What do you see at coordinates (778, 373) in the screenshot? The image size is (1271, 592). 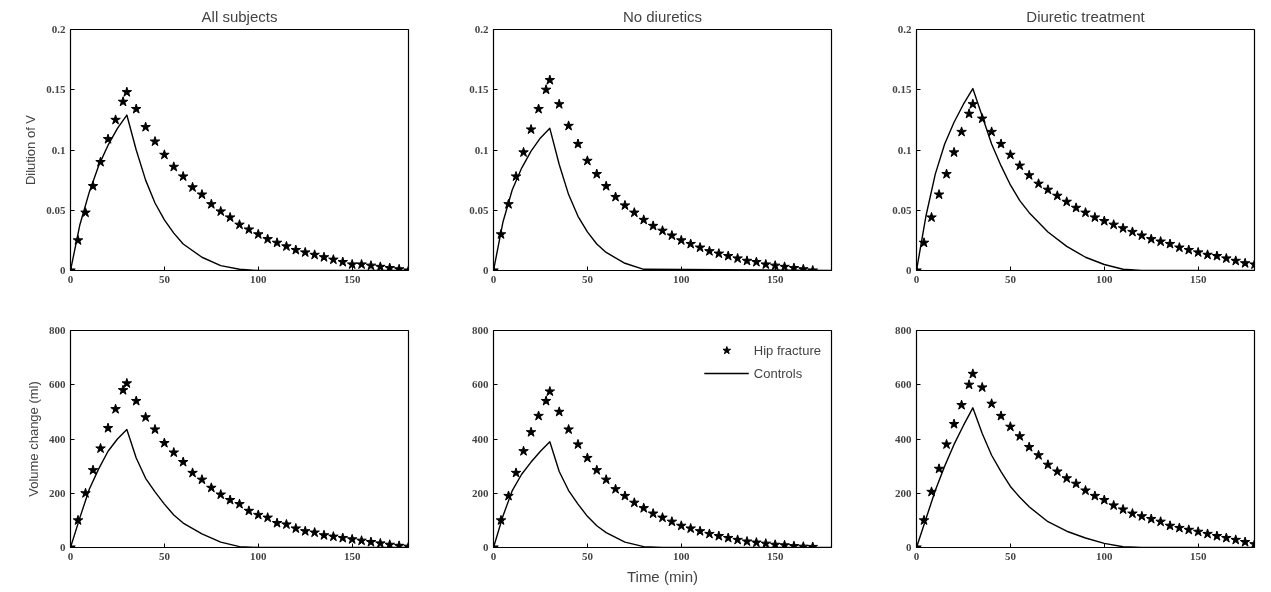 I see `legend-label: Controls` at bounding box center [778, 373].